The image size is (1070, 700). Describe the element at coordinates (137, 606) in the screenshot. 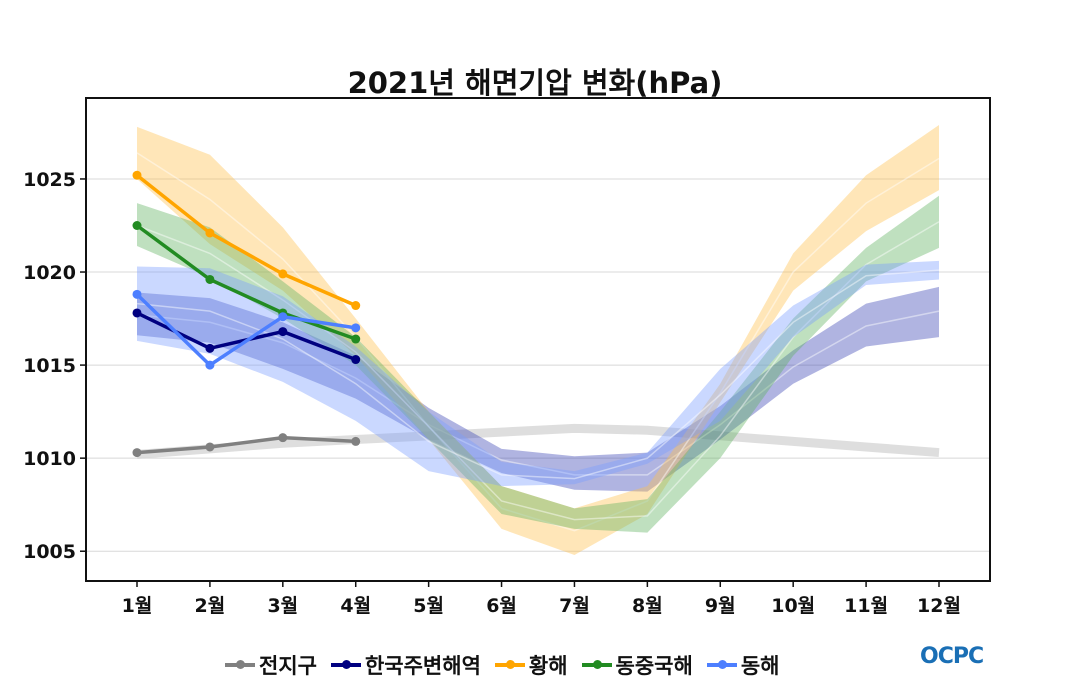

I see `x-tick-label: 1월` at that location.